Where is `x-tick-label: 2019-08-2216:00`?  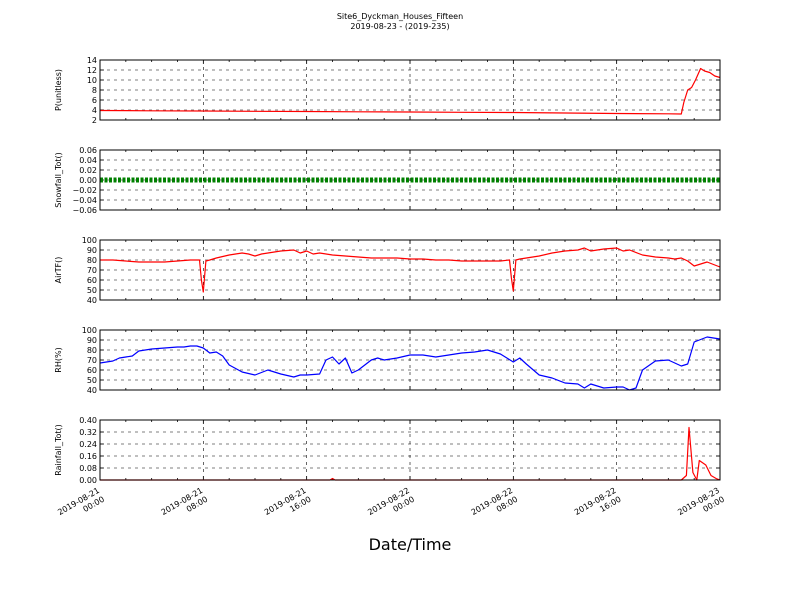
x-tick-label: 2019-08-2216:00 is located at coordinates (598, 506).